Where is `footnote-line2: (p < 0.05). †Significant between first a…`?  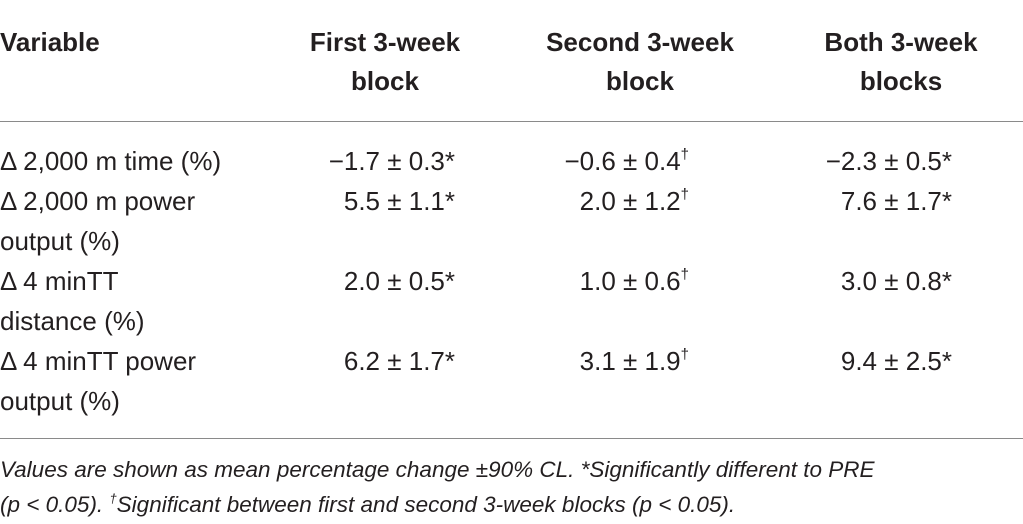
footnote-line2: (p < 0.05). †Significant between first a… is located at coordinates (368, 504).